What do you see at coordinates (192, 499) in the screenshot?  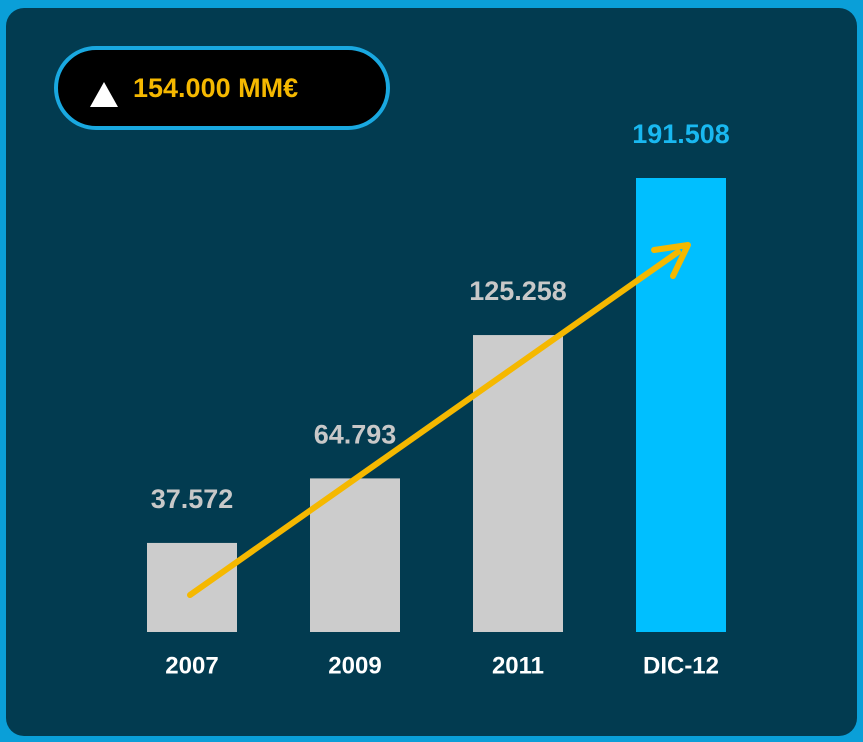 I see `value-label: 37.572` at bounding box center [192, 499].